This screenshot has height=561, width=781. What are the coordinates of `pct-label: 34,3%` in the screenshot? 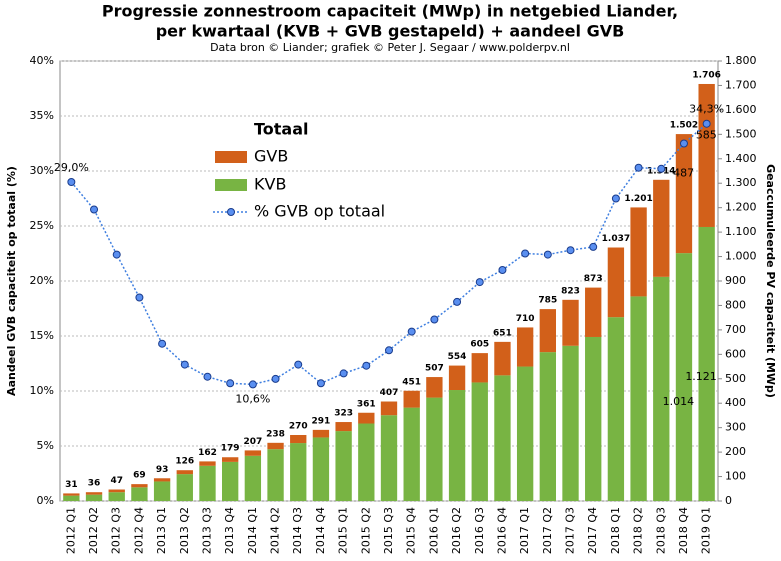 It's located at (706, 109).